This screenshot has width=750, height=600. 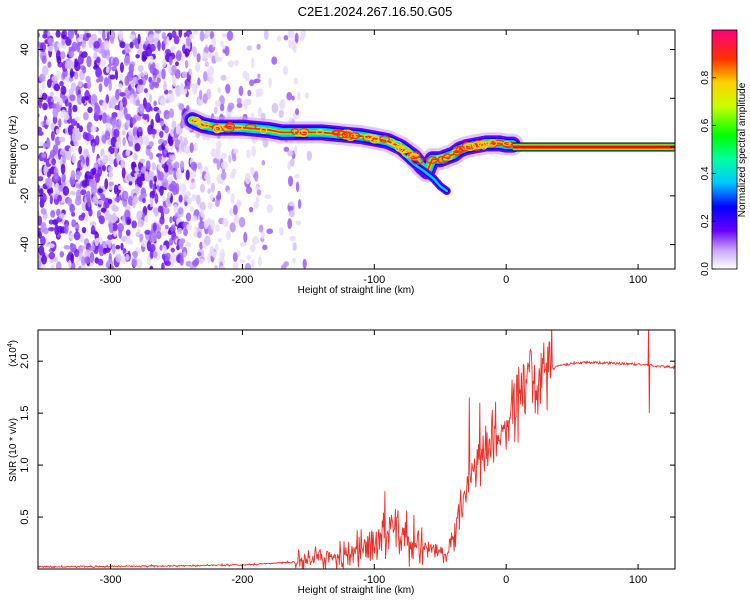 I want to click on x-tick-label: 0, so click(x=506, y=280).